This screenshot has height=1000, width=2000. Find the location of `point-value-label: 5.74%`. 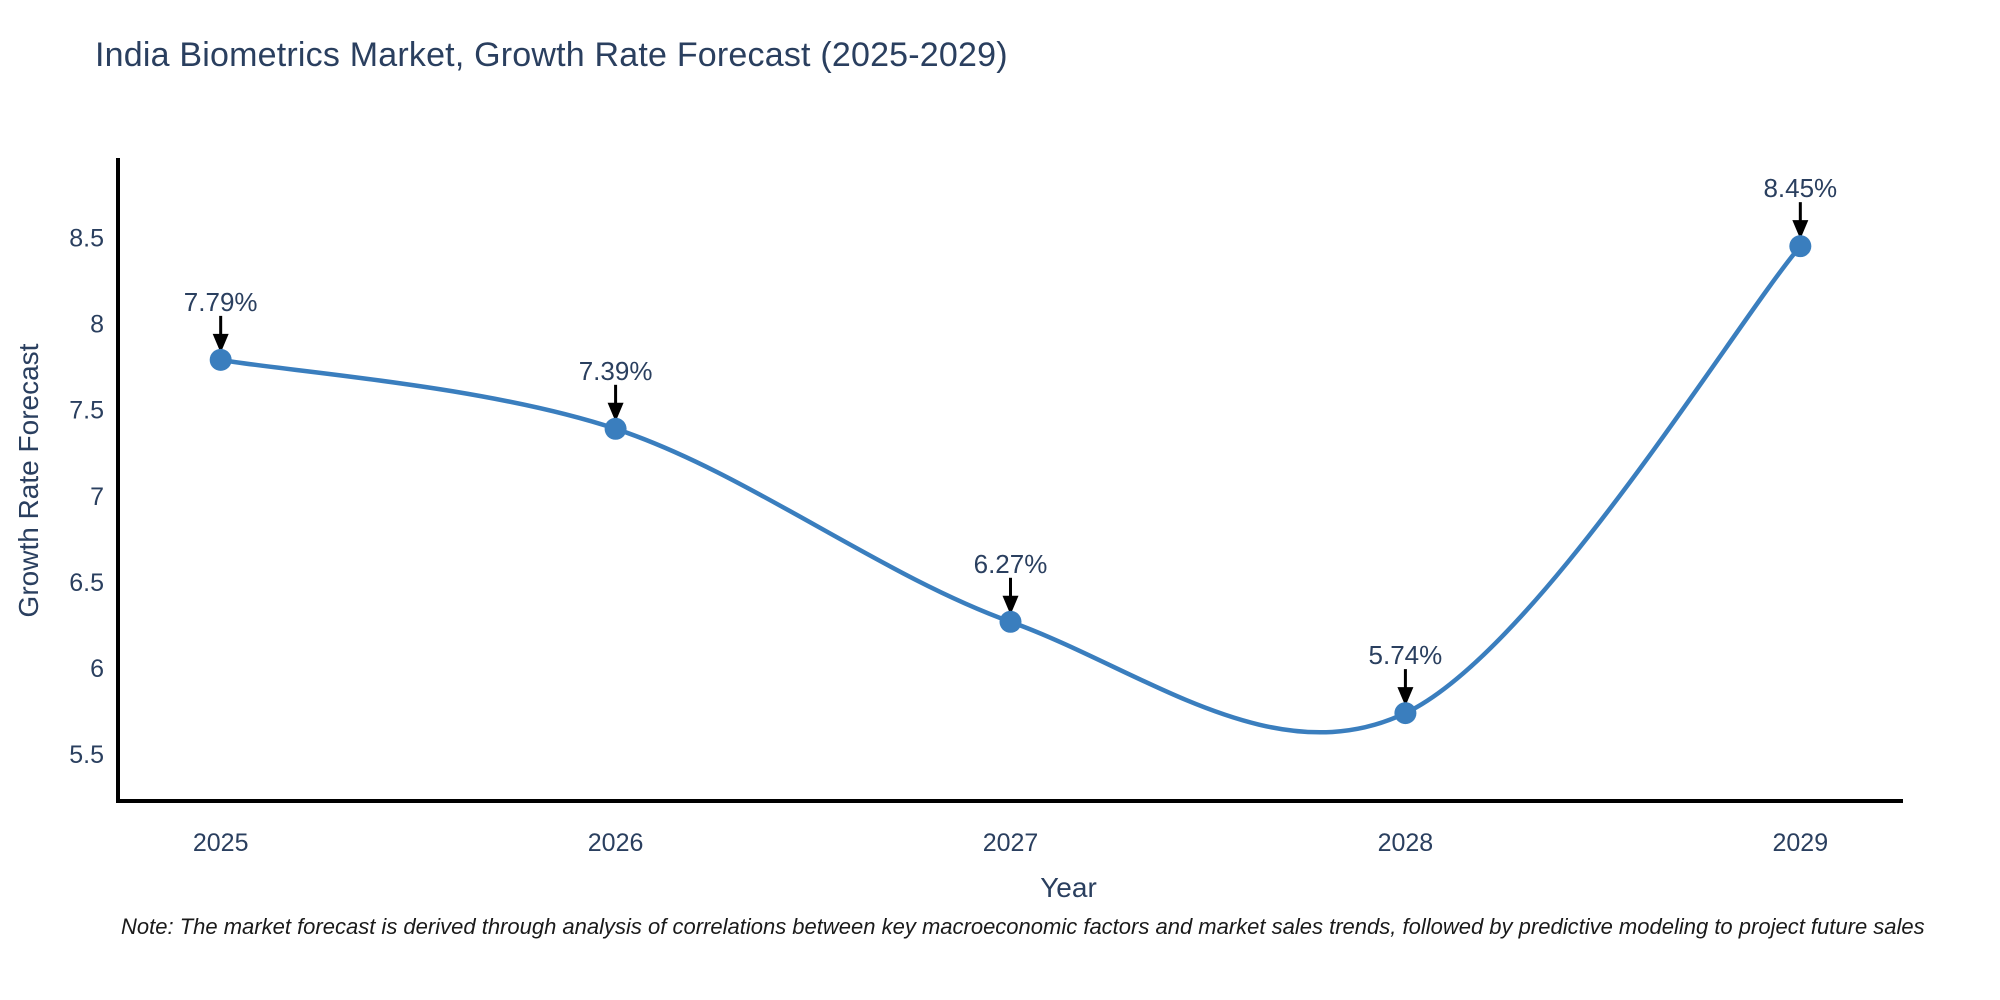

point-value-label: 5.74% is located at coordinates (1406, 655).